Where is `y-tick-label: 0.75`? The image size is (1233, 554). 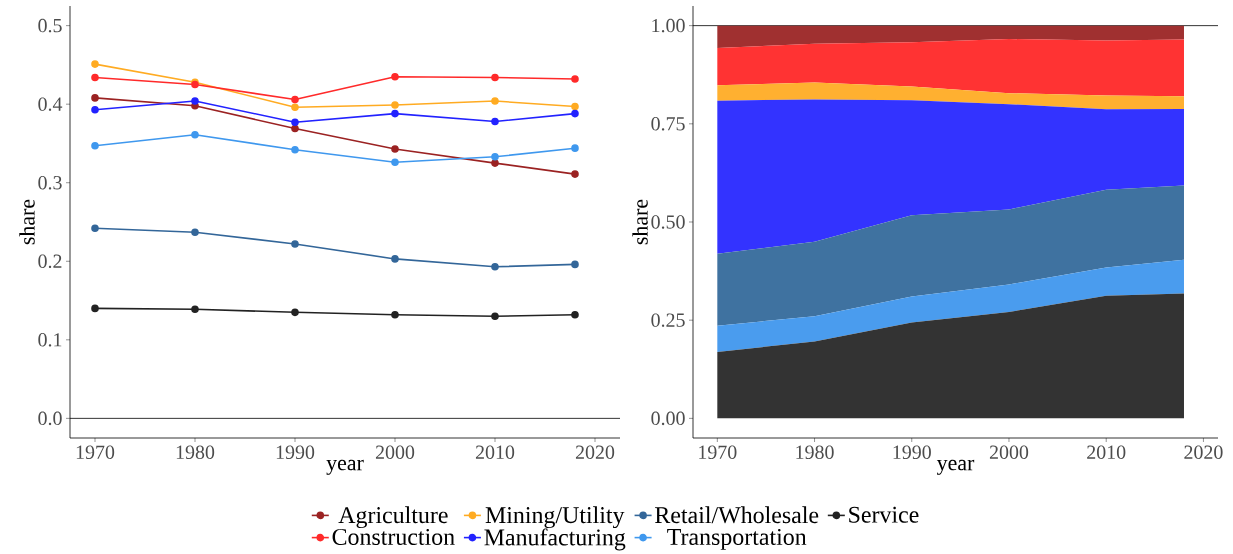
y-tick-label: 0.75 is located at coordinates (668, 124).